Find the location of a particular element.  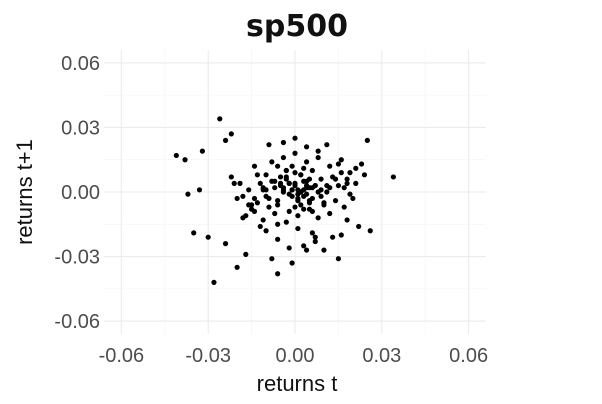

x-axis-title: returns t is located at coordinates (297, 383).